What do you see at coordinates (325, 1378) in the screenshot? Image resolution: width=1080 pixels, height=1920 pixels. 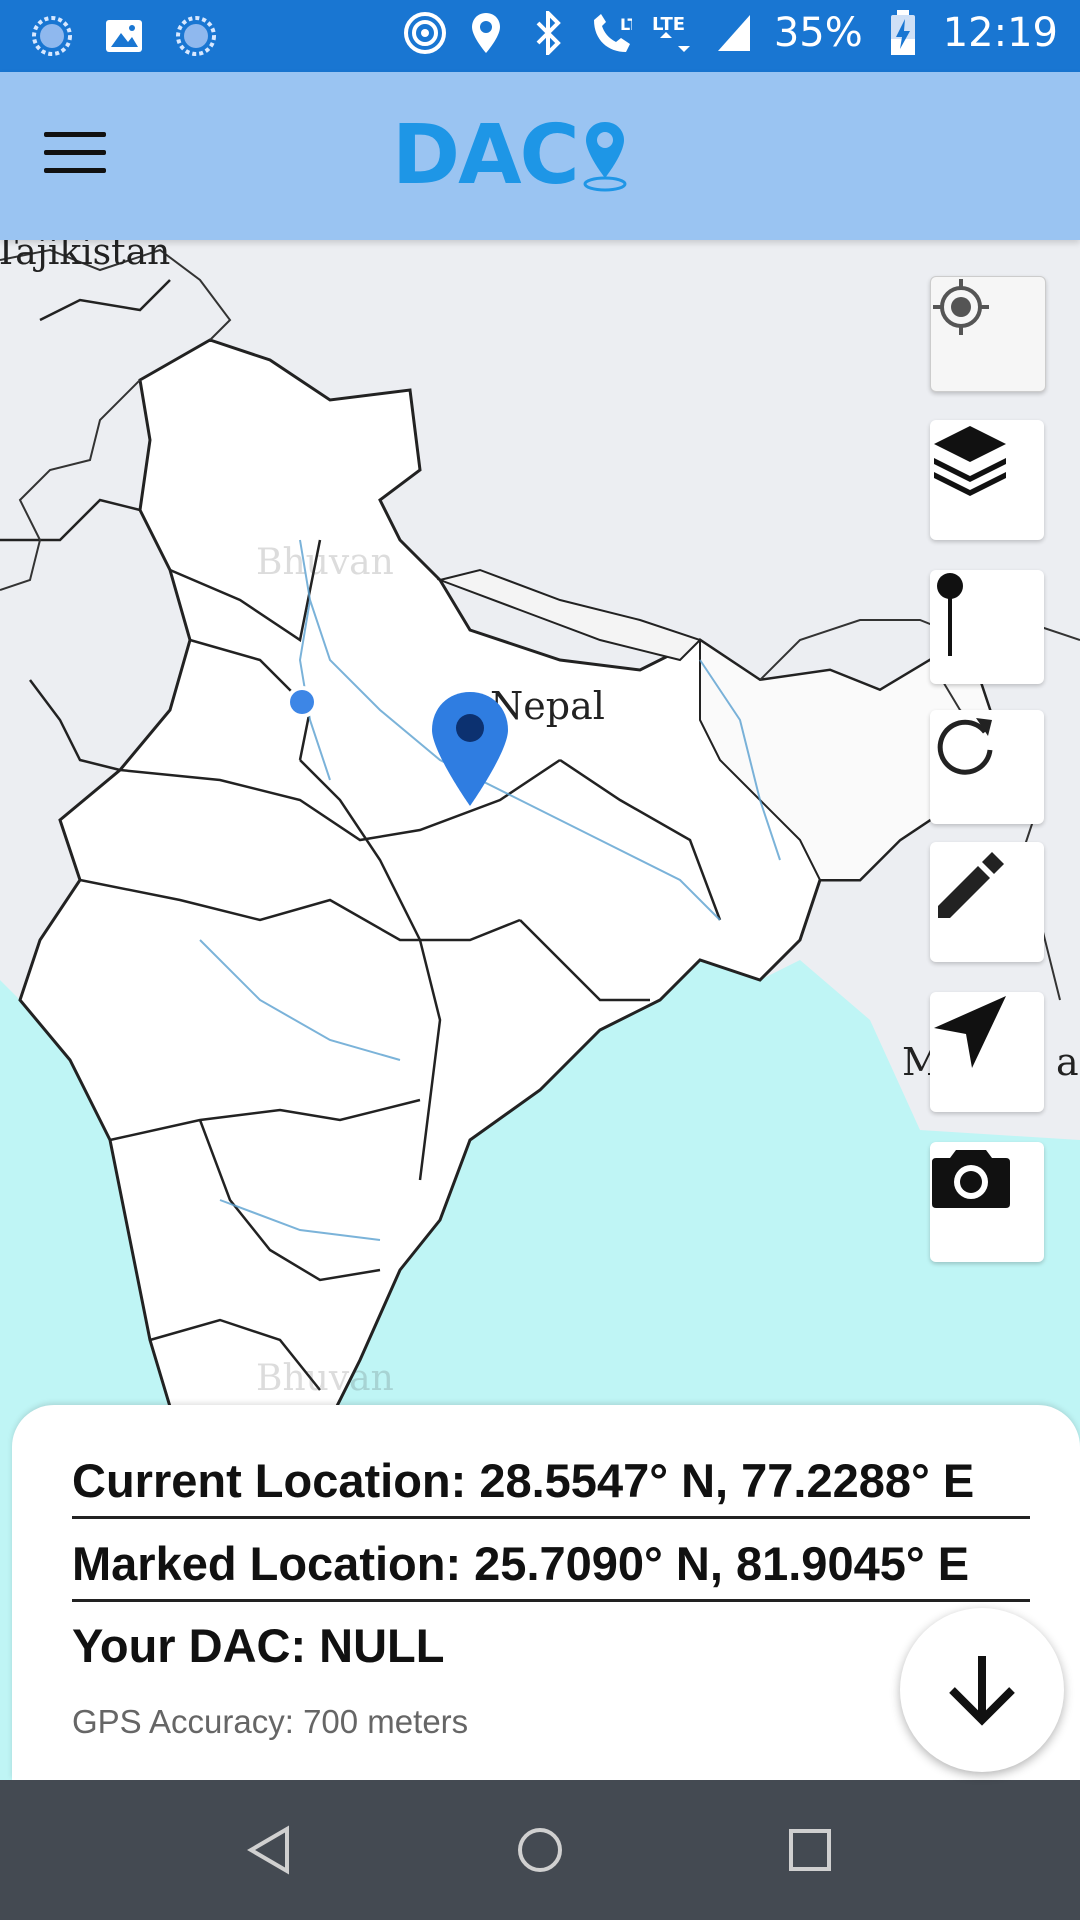 I see `watermark-bhuvan-2: Bhuvan` at bounding box center [325, 1378].